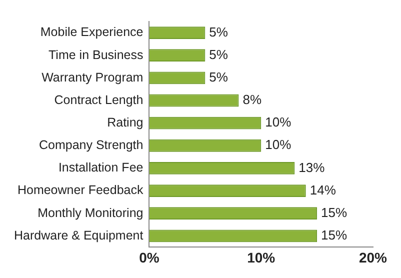  Describe the element at coordinates (323, 190) in the screenshot. I see `data-label: 14%` at that location.